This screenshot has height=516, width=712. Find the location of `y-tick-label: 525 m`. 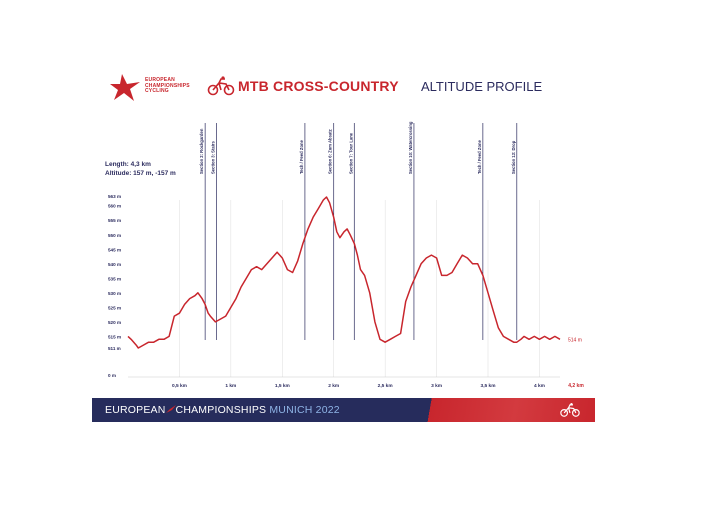

y-tick-label: 525 m is located at coordinates (114, 307).